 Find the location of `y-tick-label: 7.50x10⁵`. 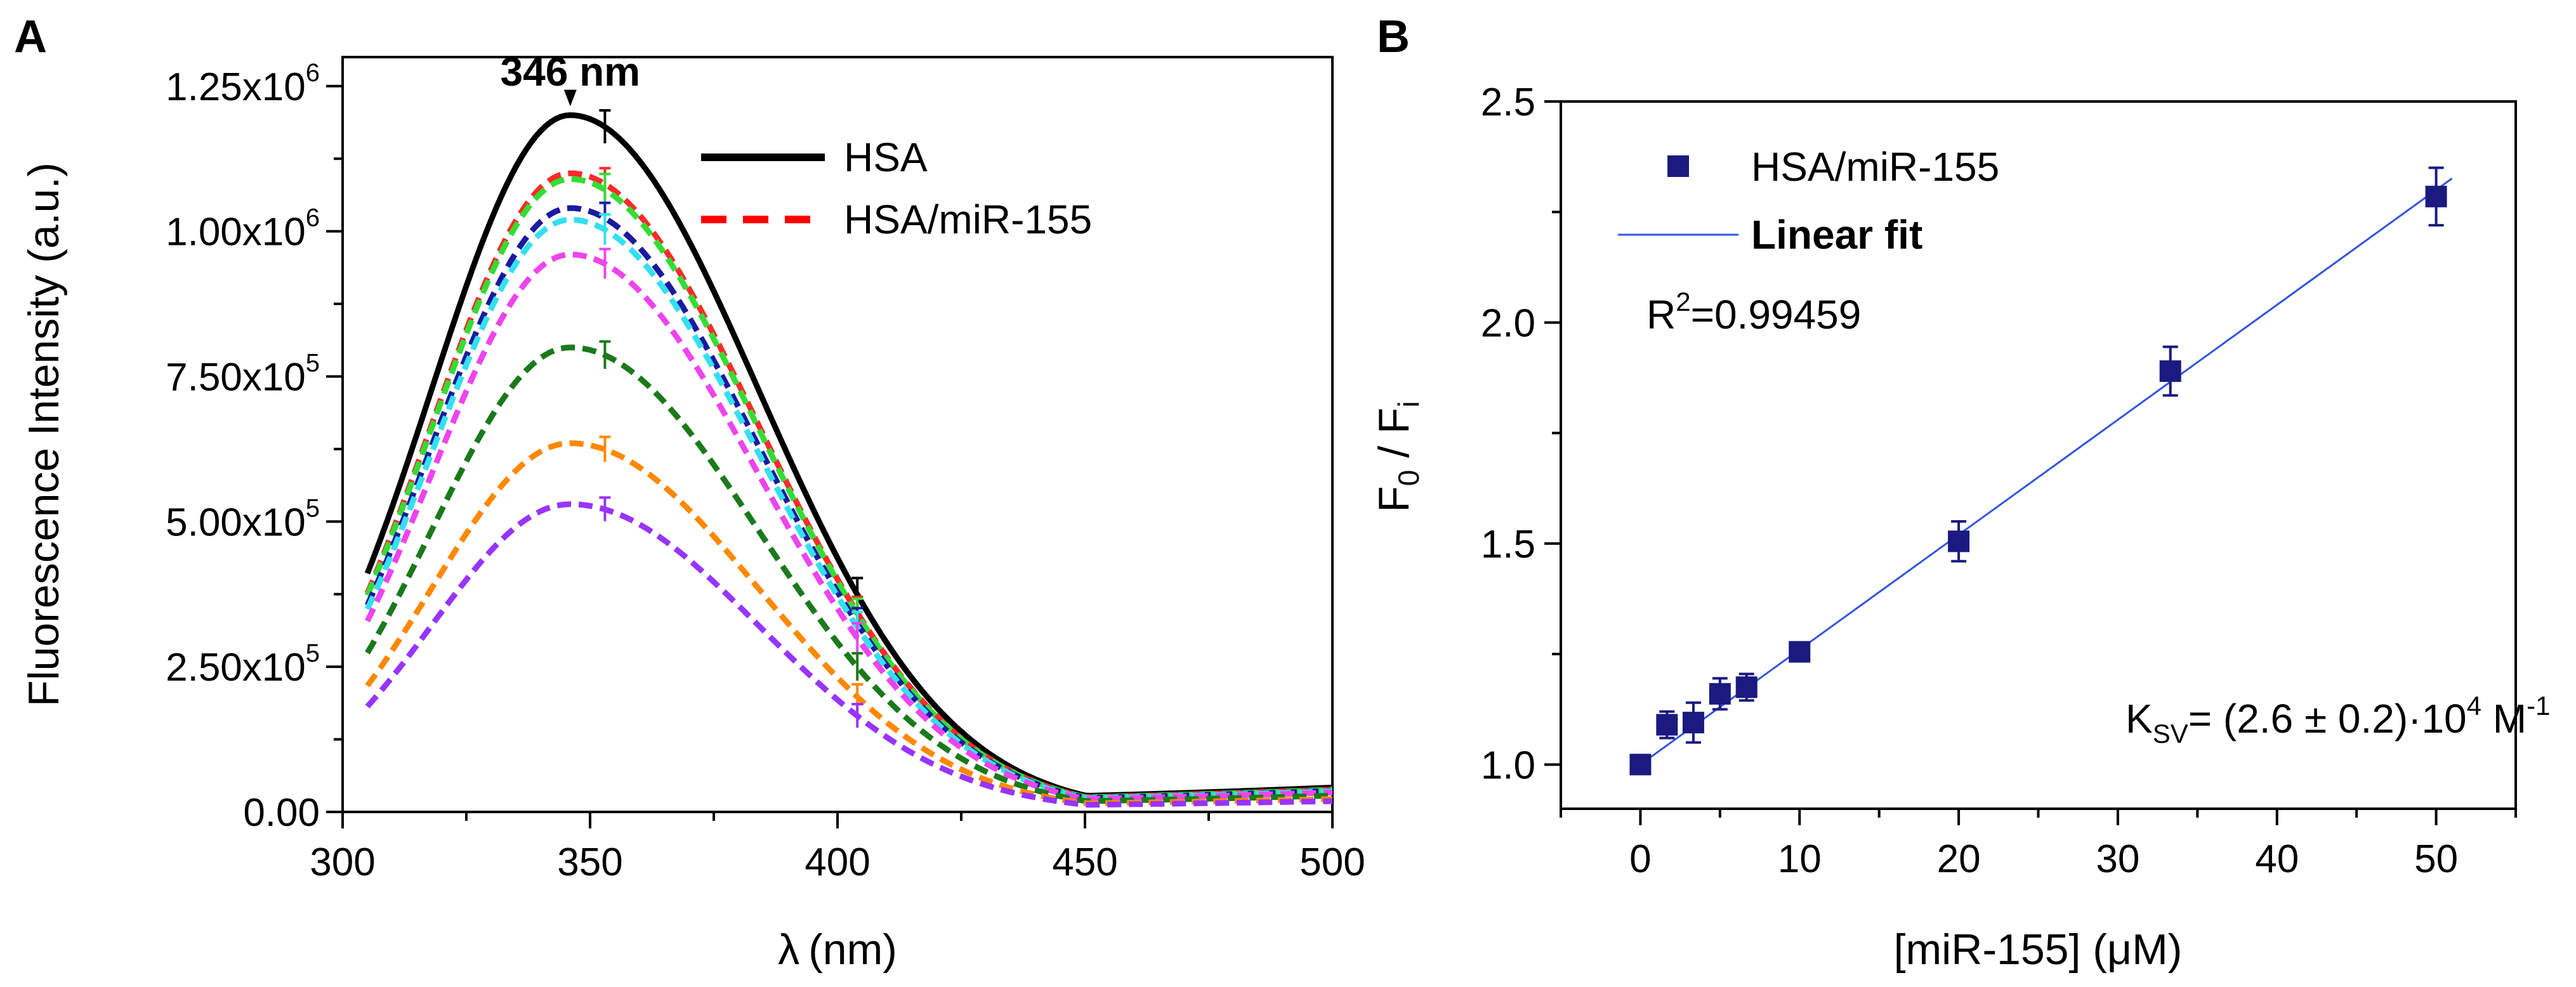

y-tick-label: 7.50x10⁵ is located at coordinates (243, 374).